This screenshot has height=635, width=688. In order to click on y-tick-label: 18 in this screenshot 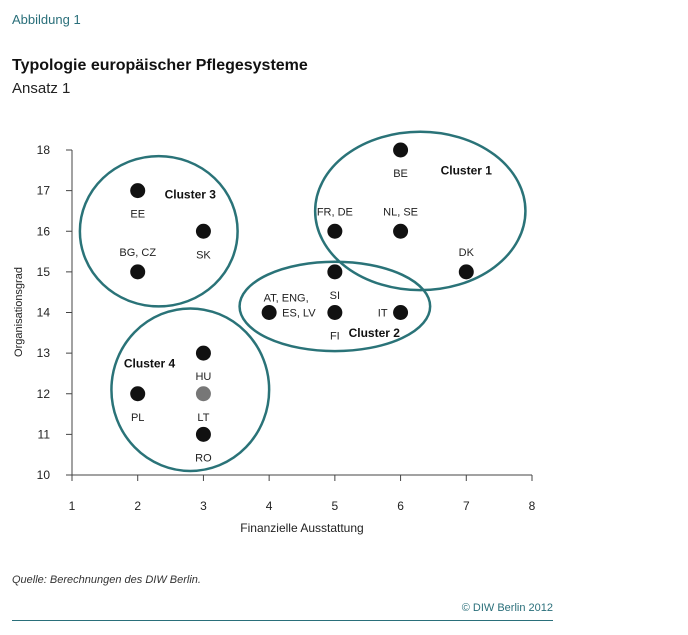, I will do `click(44, 150)`.